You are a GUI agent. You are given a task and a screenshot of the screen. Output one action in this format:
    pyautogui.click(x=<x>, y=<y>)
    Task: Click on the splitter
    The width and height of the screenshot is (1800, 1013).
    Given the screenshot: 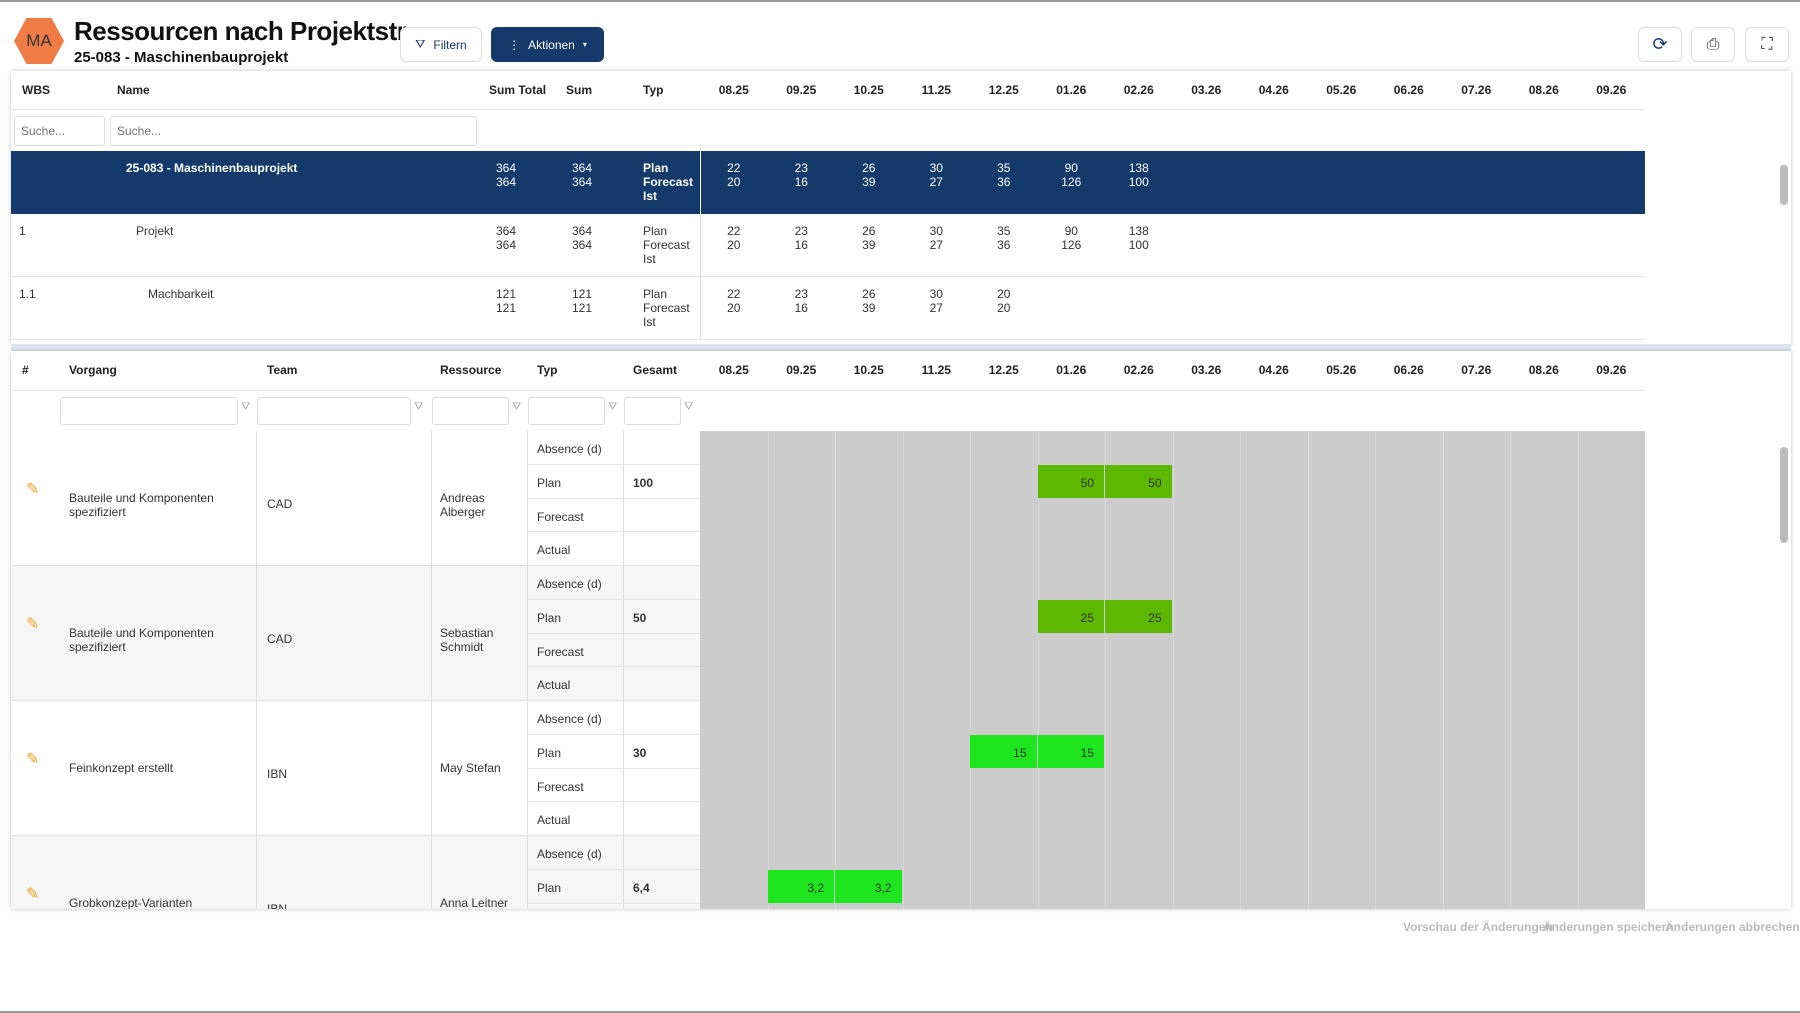 What is the action you would take?
    pyautogui.click(x=901, y=347)
    